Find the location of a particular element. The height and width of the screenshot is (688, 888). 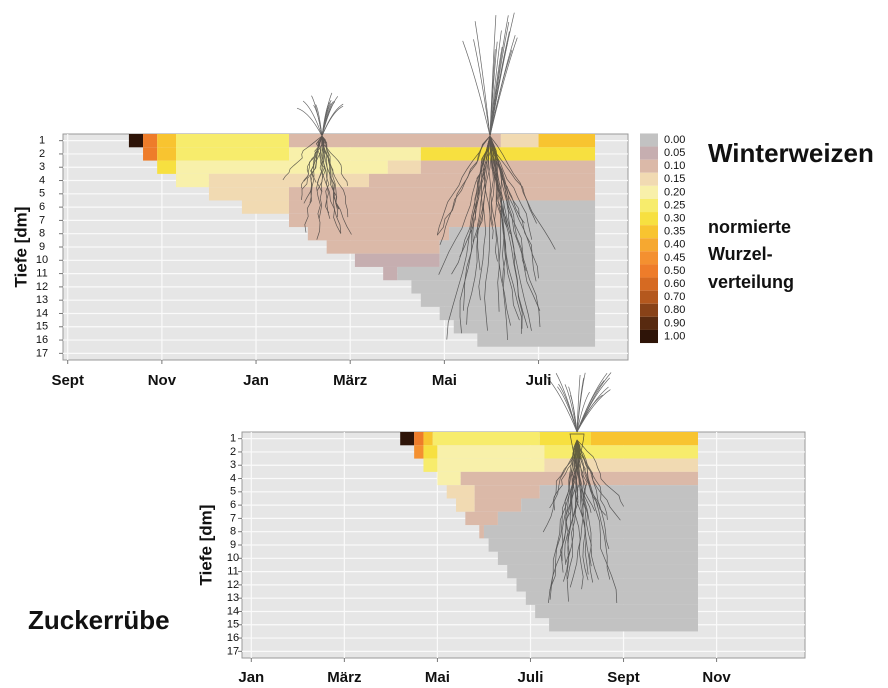

colorbar-title: normierte is located at coordinates (749, 227).